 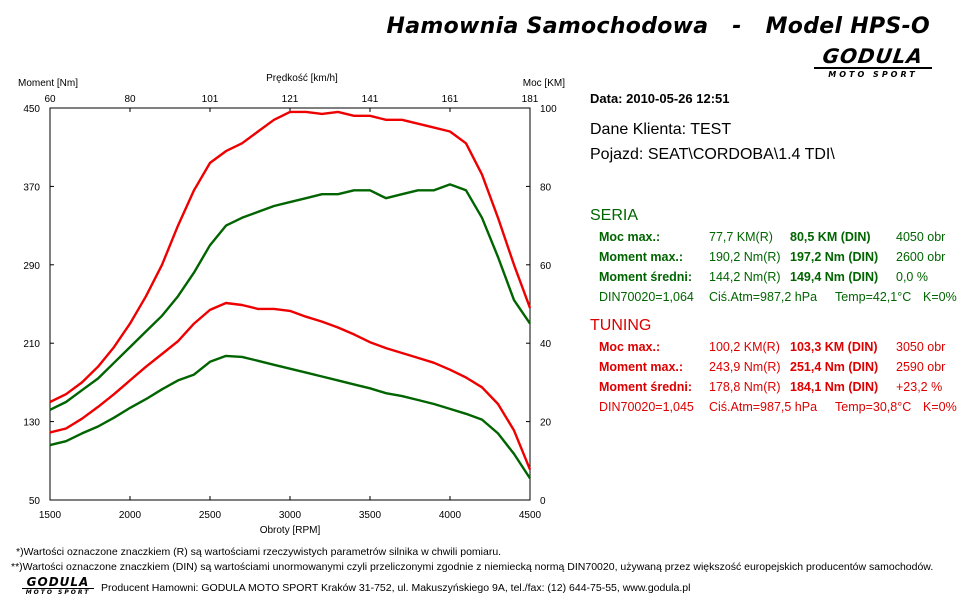 What do you see at coordinates (35, 501) in the screenshot?
I see `y-left-tick-label: 50` at bounding box center [35, 501].